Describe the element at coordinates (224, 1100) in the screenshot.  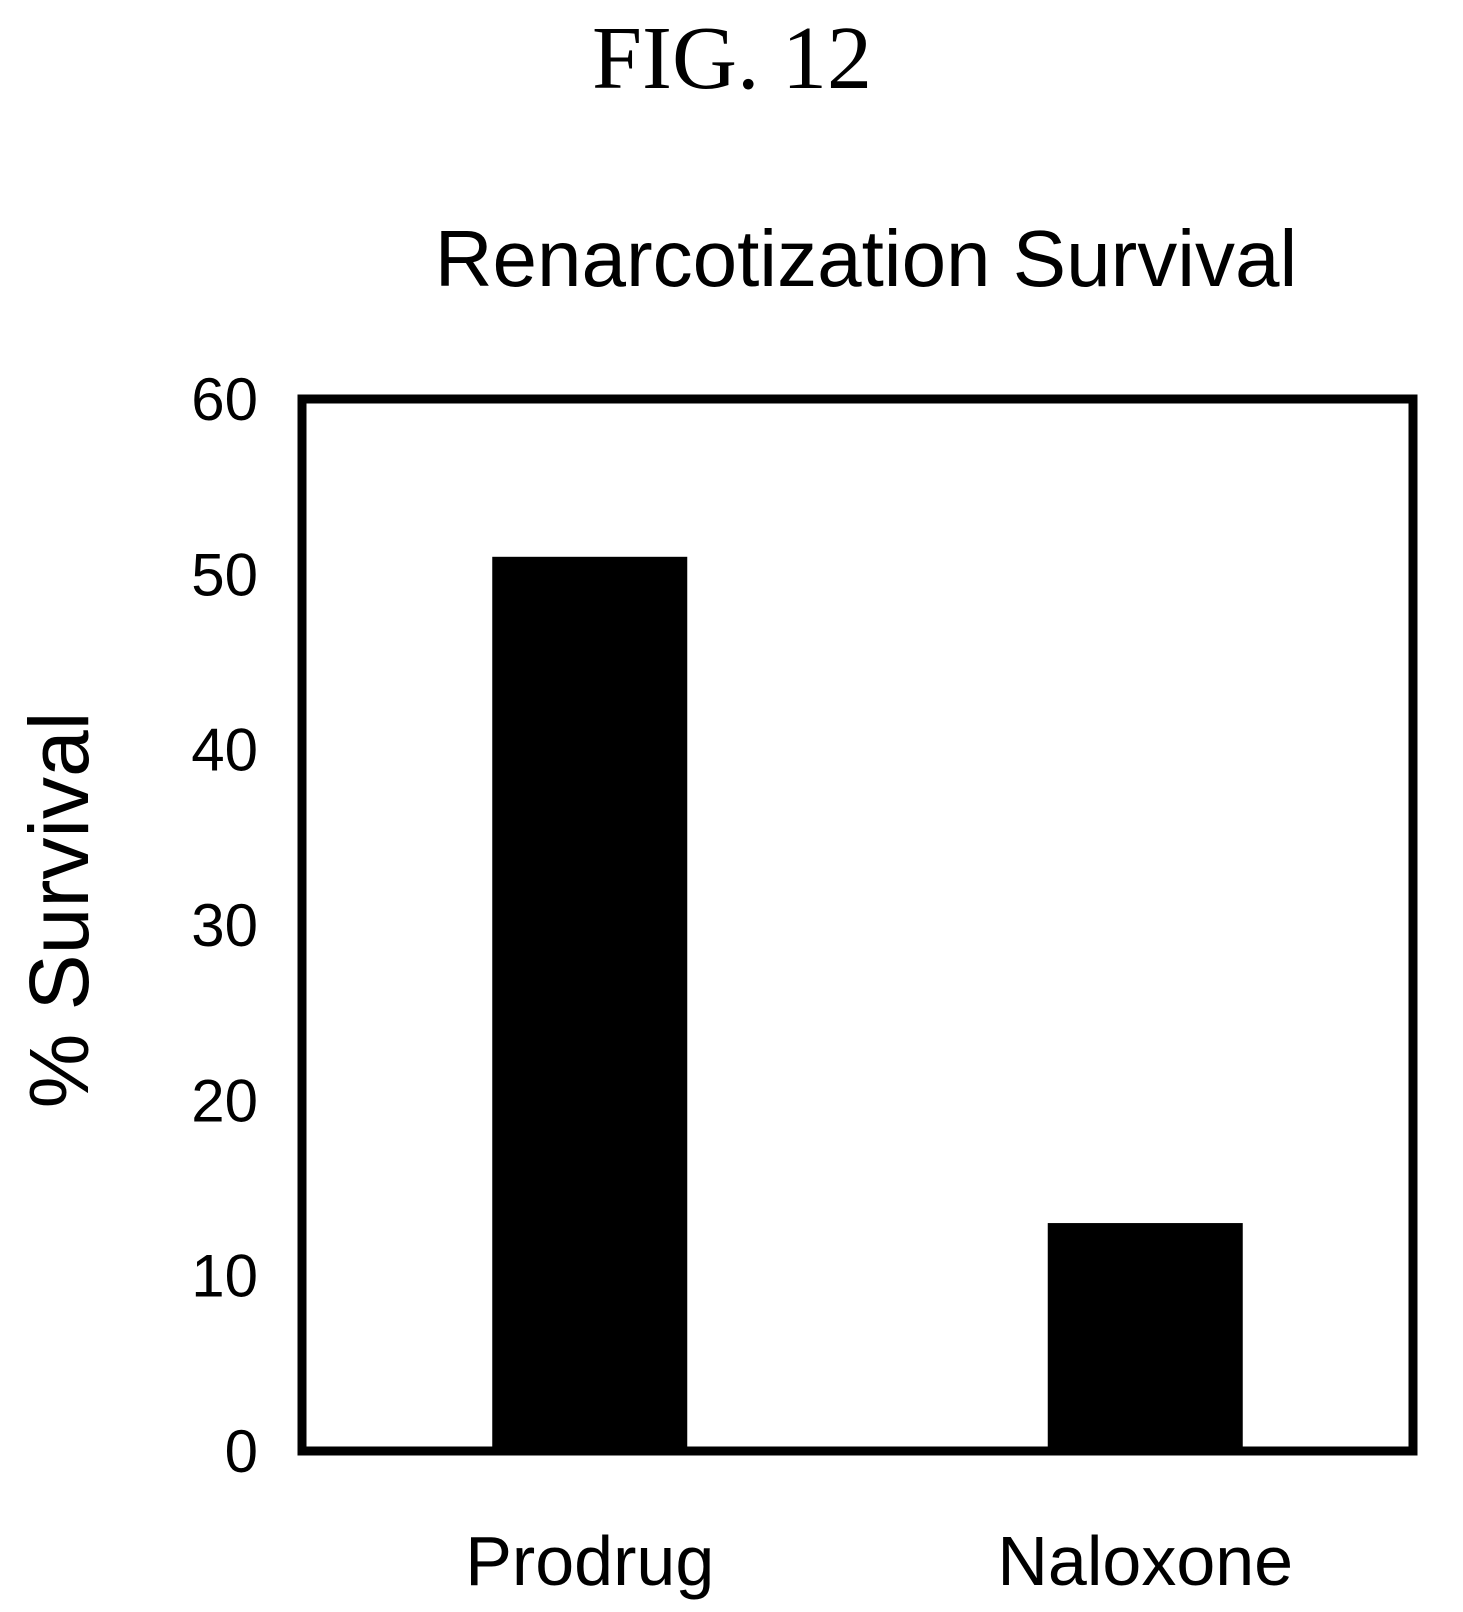
I see `y-tick-label: 20` at that location.